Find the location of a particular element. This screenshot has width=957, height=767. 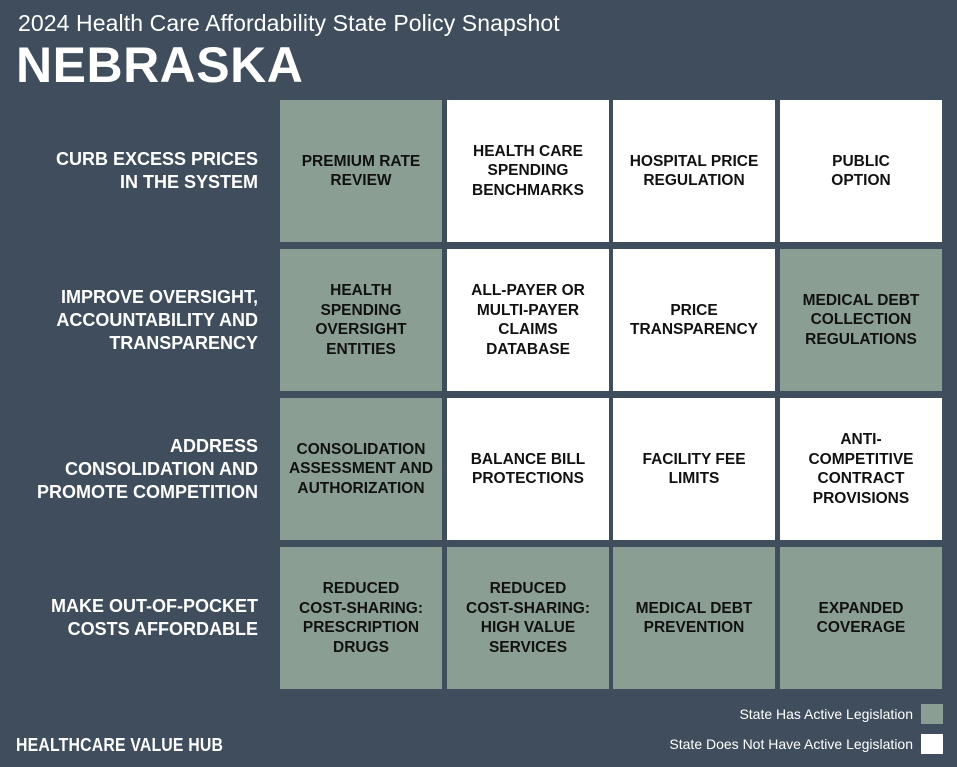

policy-cell-label: PRICE TRANSPARENCY is located at coordinates (694, 320).